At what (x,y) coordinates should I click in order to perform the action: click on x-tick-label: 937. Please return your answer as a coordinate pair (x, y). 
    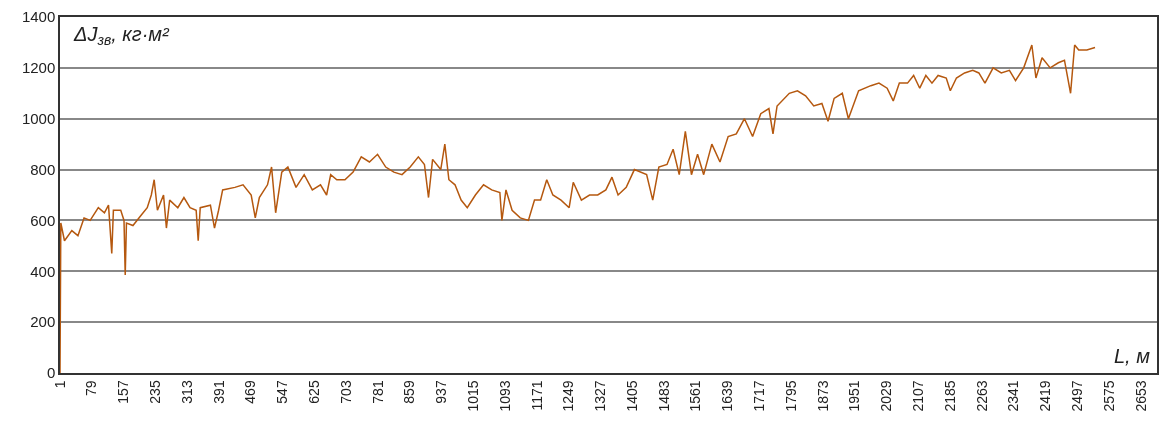
    Looking at the image, I should click on (441, 392).